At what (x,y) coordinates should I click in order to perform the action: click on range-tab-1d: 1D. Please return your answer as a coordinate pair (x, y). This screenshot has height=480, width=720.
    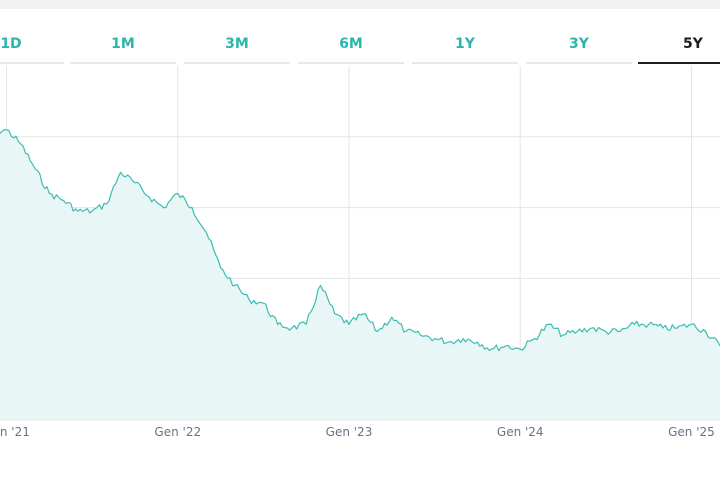
    Looking at the image, I should click on (33, 45).